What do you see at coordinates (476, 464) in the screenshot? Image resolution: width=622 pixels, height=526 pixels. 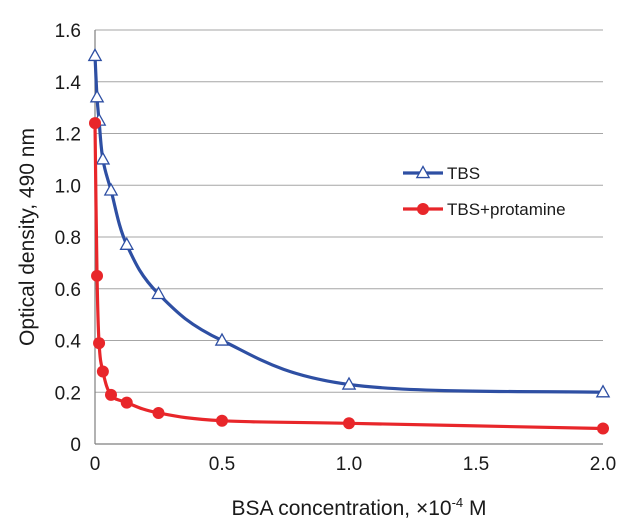 I see `x-tick-label-1-5: 1.5` at bounding box center [476, 464].